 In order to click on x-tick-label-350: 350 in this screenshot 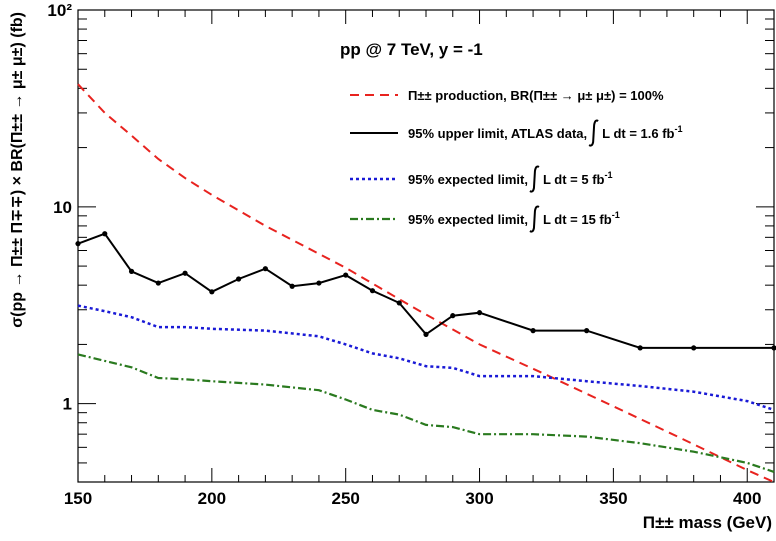, I will do `click(613, 498)`.